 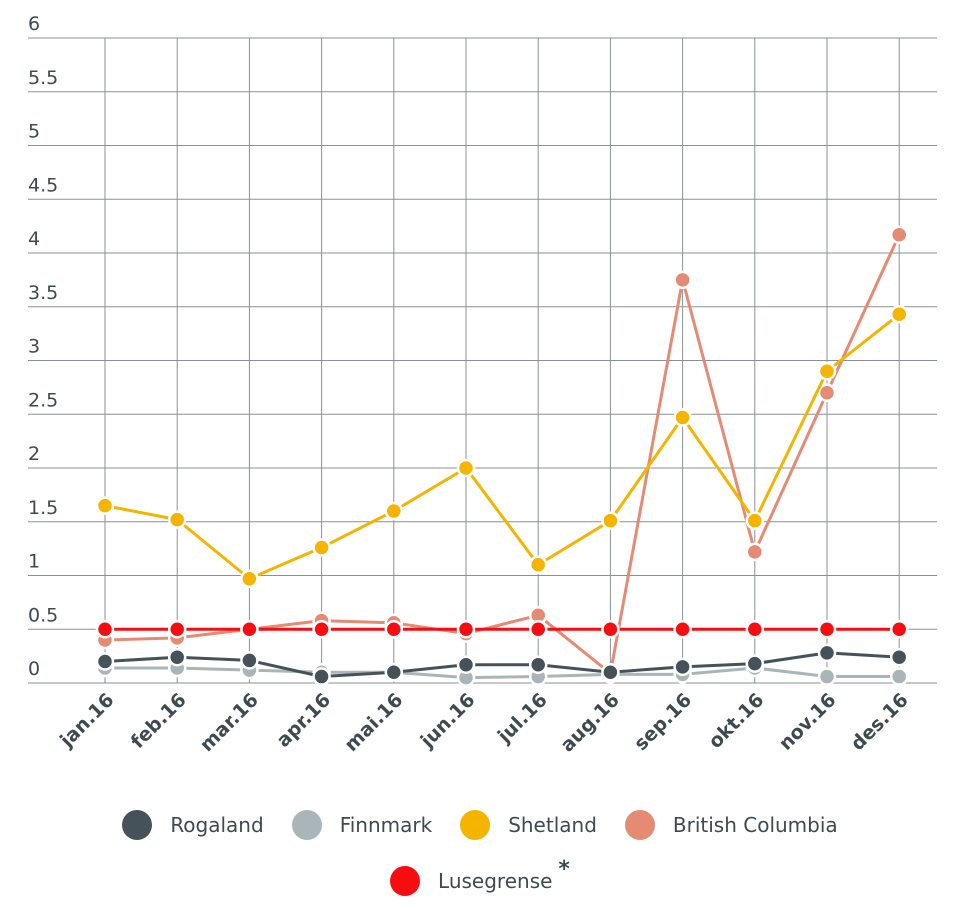 What do you see at coordinates (43, 185) in the screenshot?
I see `y-tick-label: 4.5` at bounding box center [43, 185].